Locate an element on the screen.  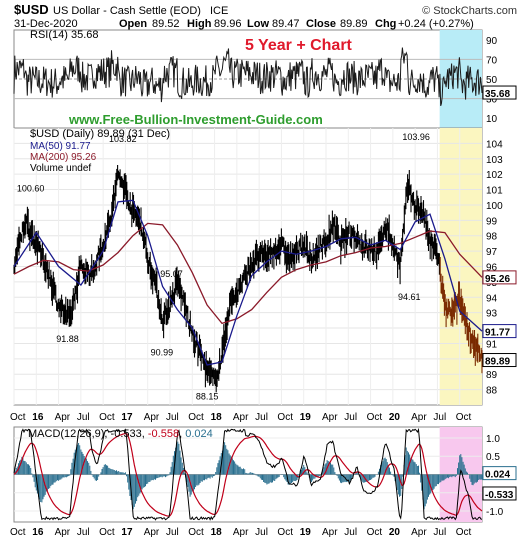
rsi-tick-90: 90 is located at coordinates (492, 41).